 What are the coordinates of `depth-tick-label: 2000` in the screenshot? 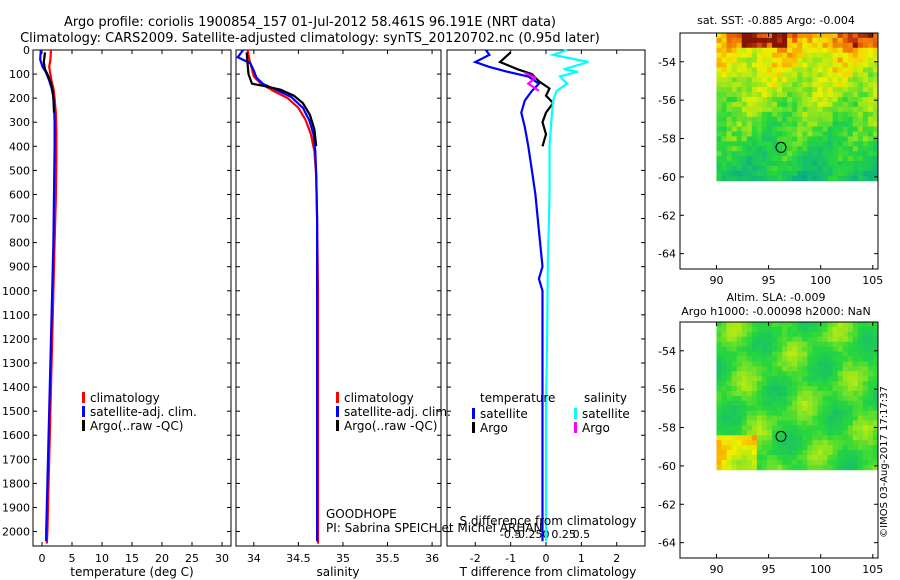 It's located at (16, 532).